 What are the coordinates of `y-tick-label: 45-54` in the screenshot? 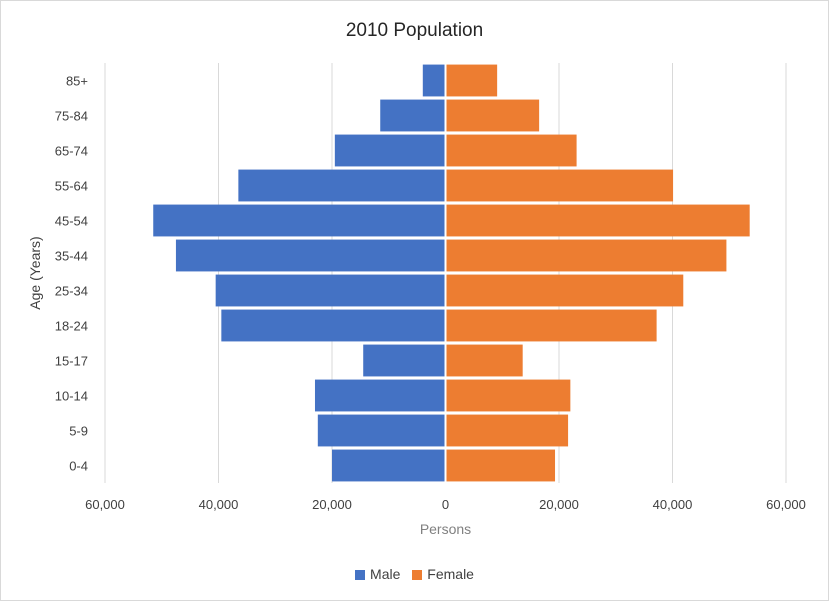 It's located at (71, 221).